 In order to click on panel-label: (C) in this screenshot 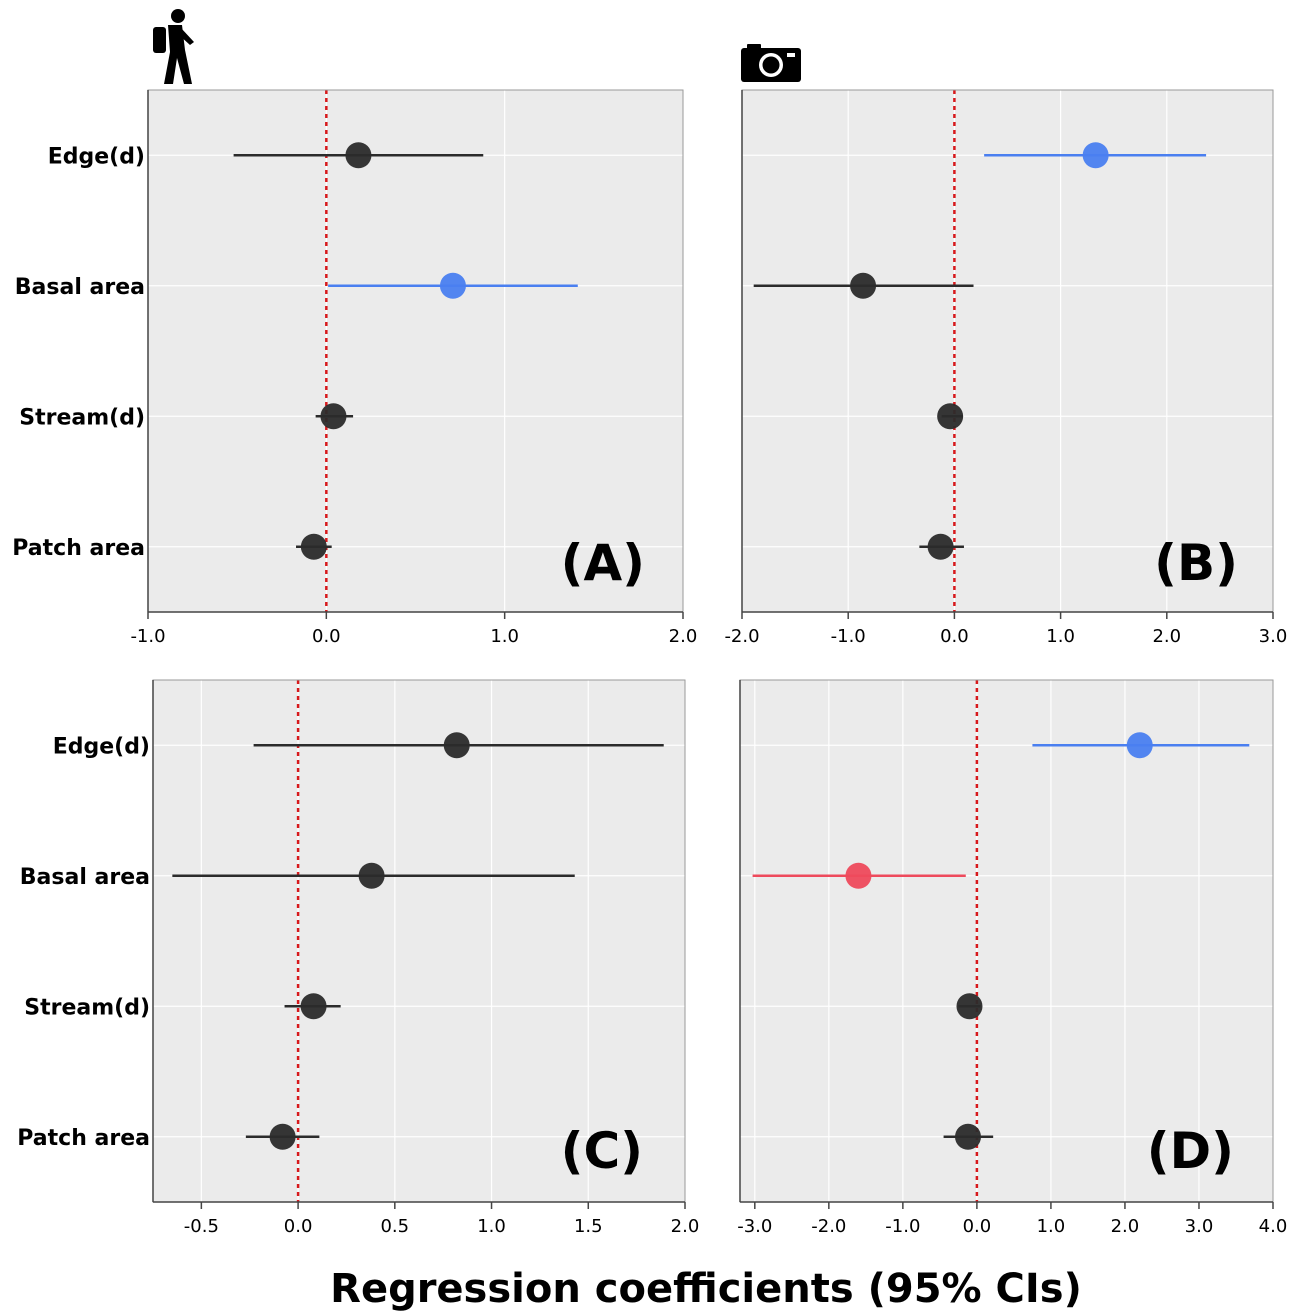, I will do `click(602, 1151)`.